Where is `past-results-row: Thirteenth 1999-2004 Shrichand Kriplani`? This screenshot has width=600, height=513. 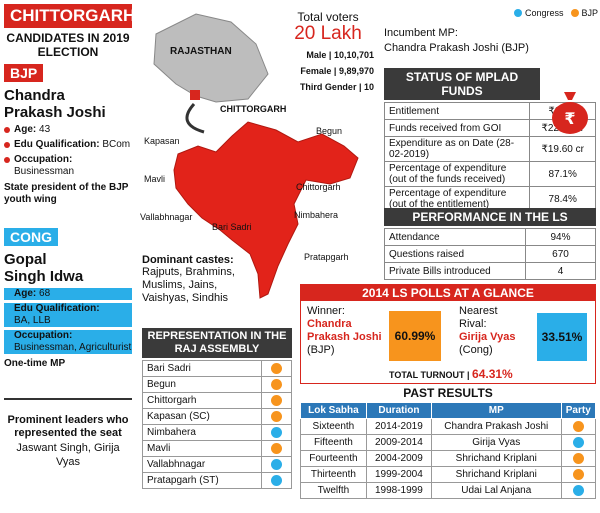
past-results-row: Thirteenth 1999-2004 Shrichand Kriplani is located at coordinates (448, 474).